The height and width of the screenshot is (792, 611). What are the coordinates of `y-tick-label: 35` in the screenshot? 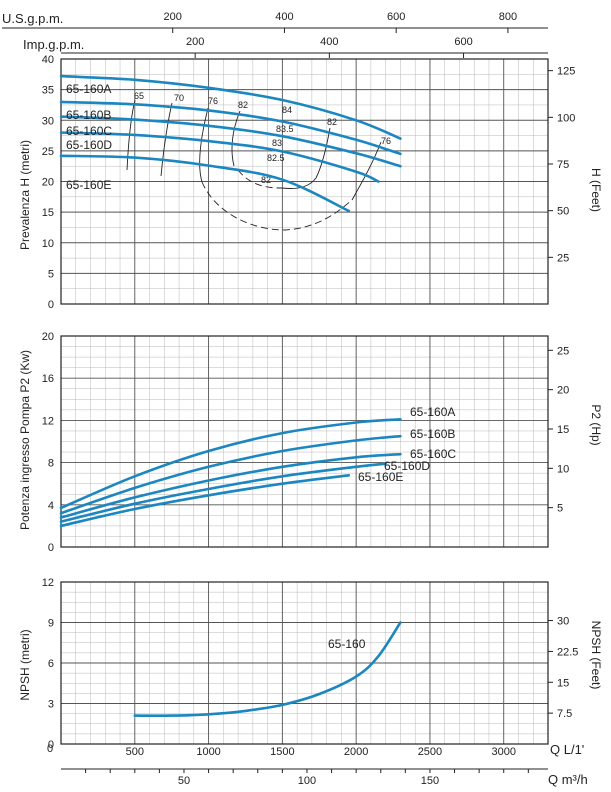 It's located at (48, 91).